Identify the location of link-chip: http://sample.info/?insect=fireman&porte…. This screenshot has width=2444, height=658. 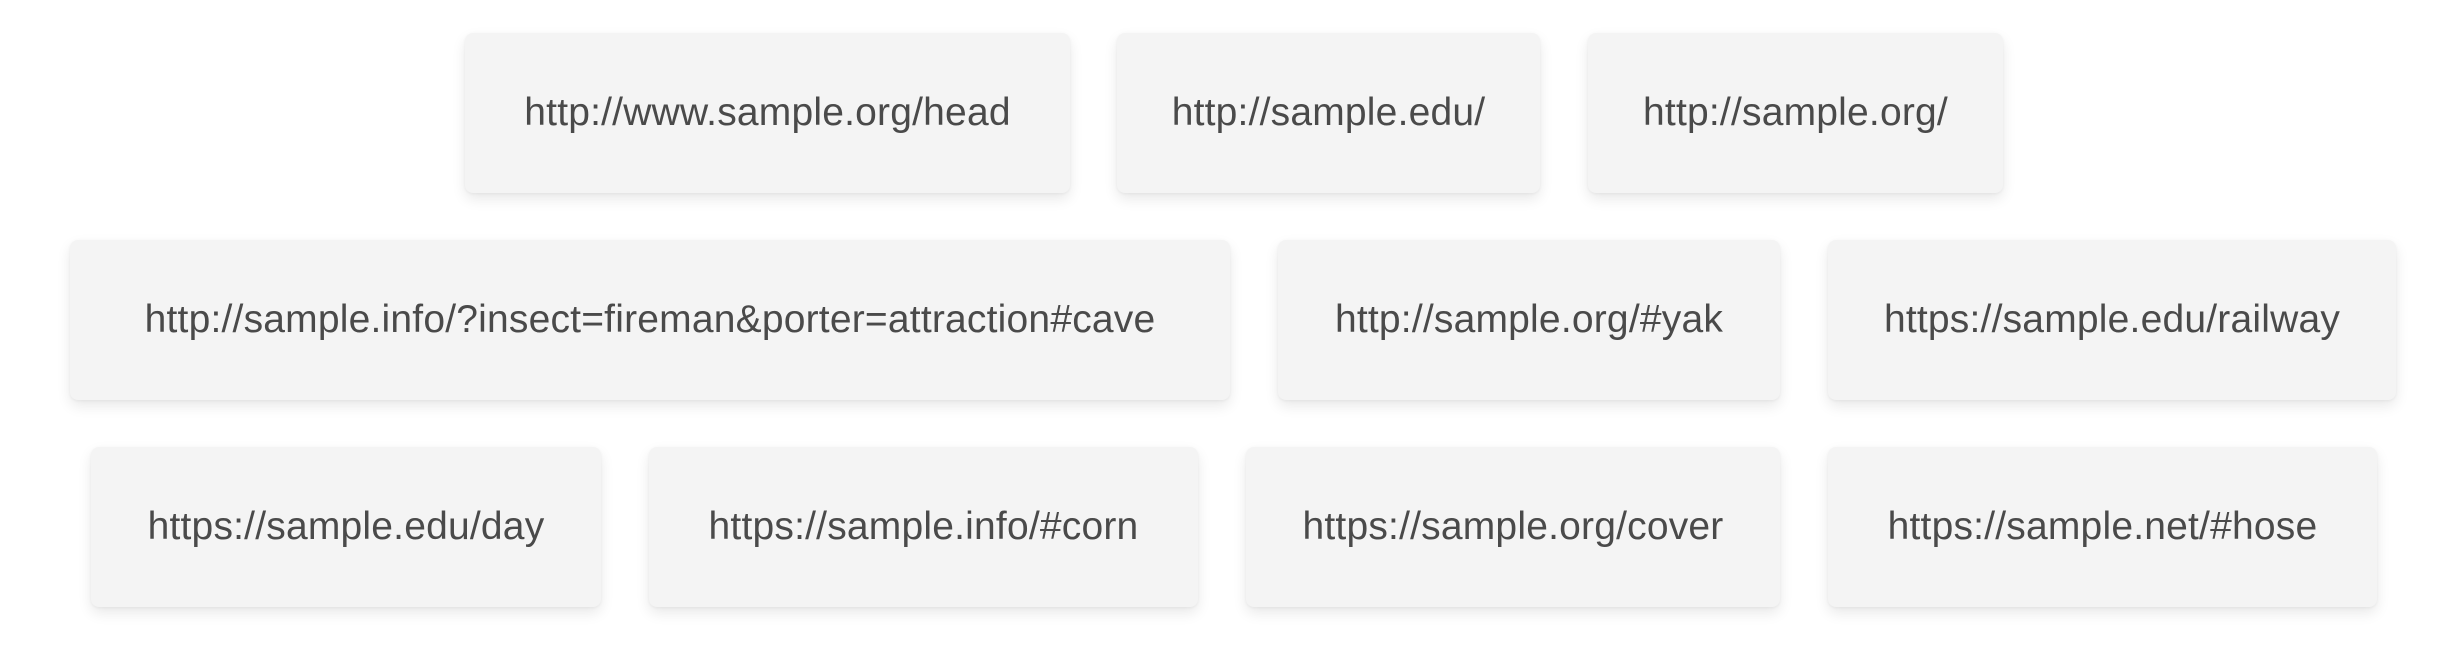
(650, 320).